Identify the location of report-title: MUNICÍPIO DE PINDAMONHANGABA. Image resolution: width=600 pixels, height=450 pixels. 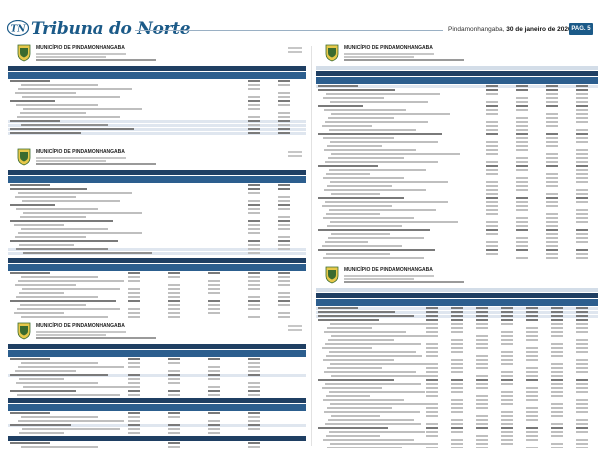
(80, 48).